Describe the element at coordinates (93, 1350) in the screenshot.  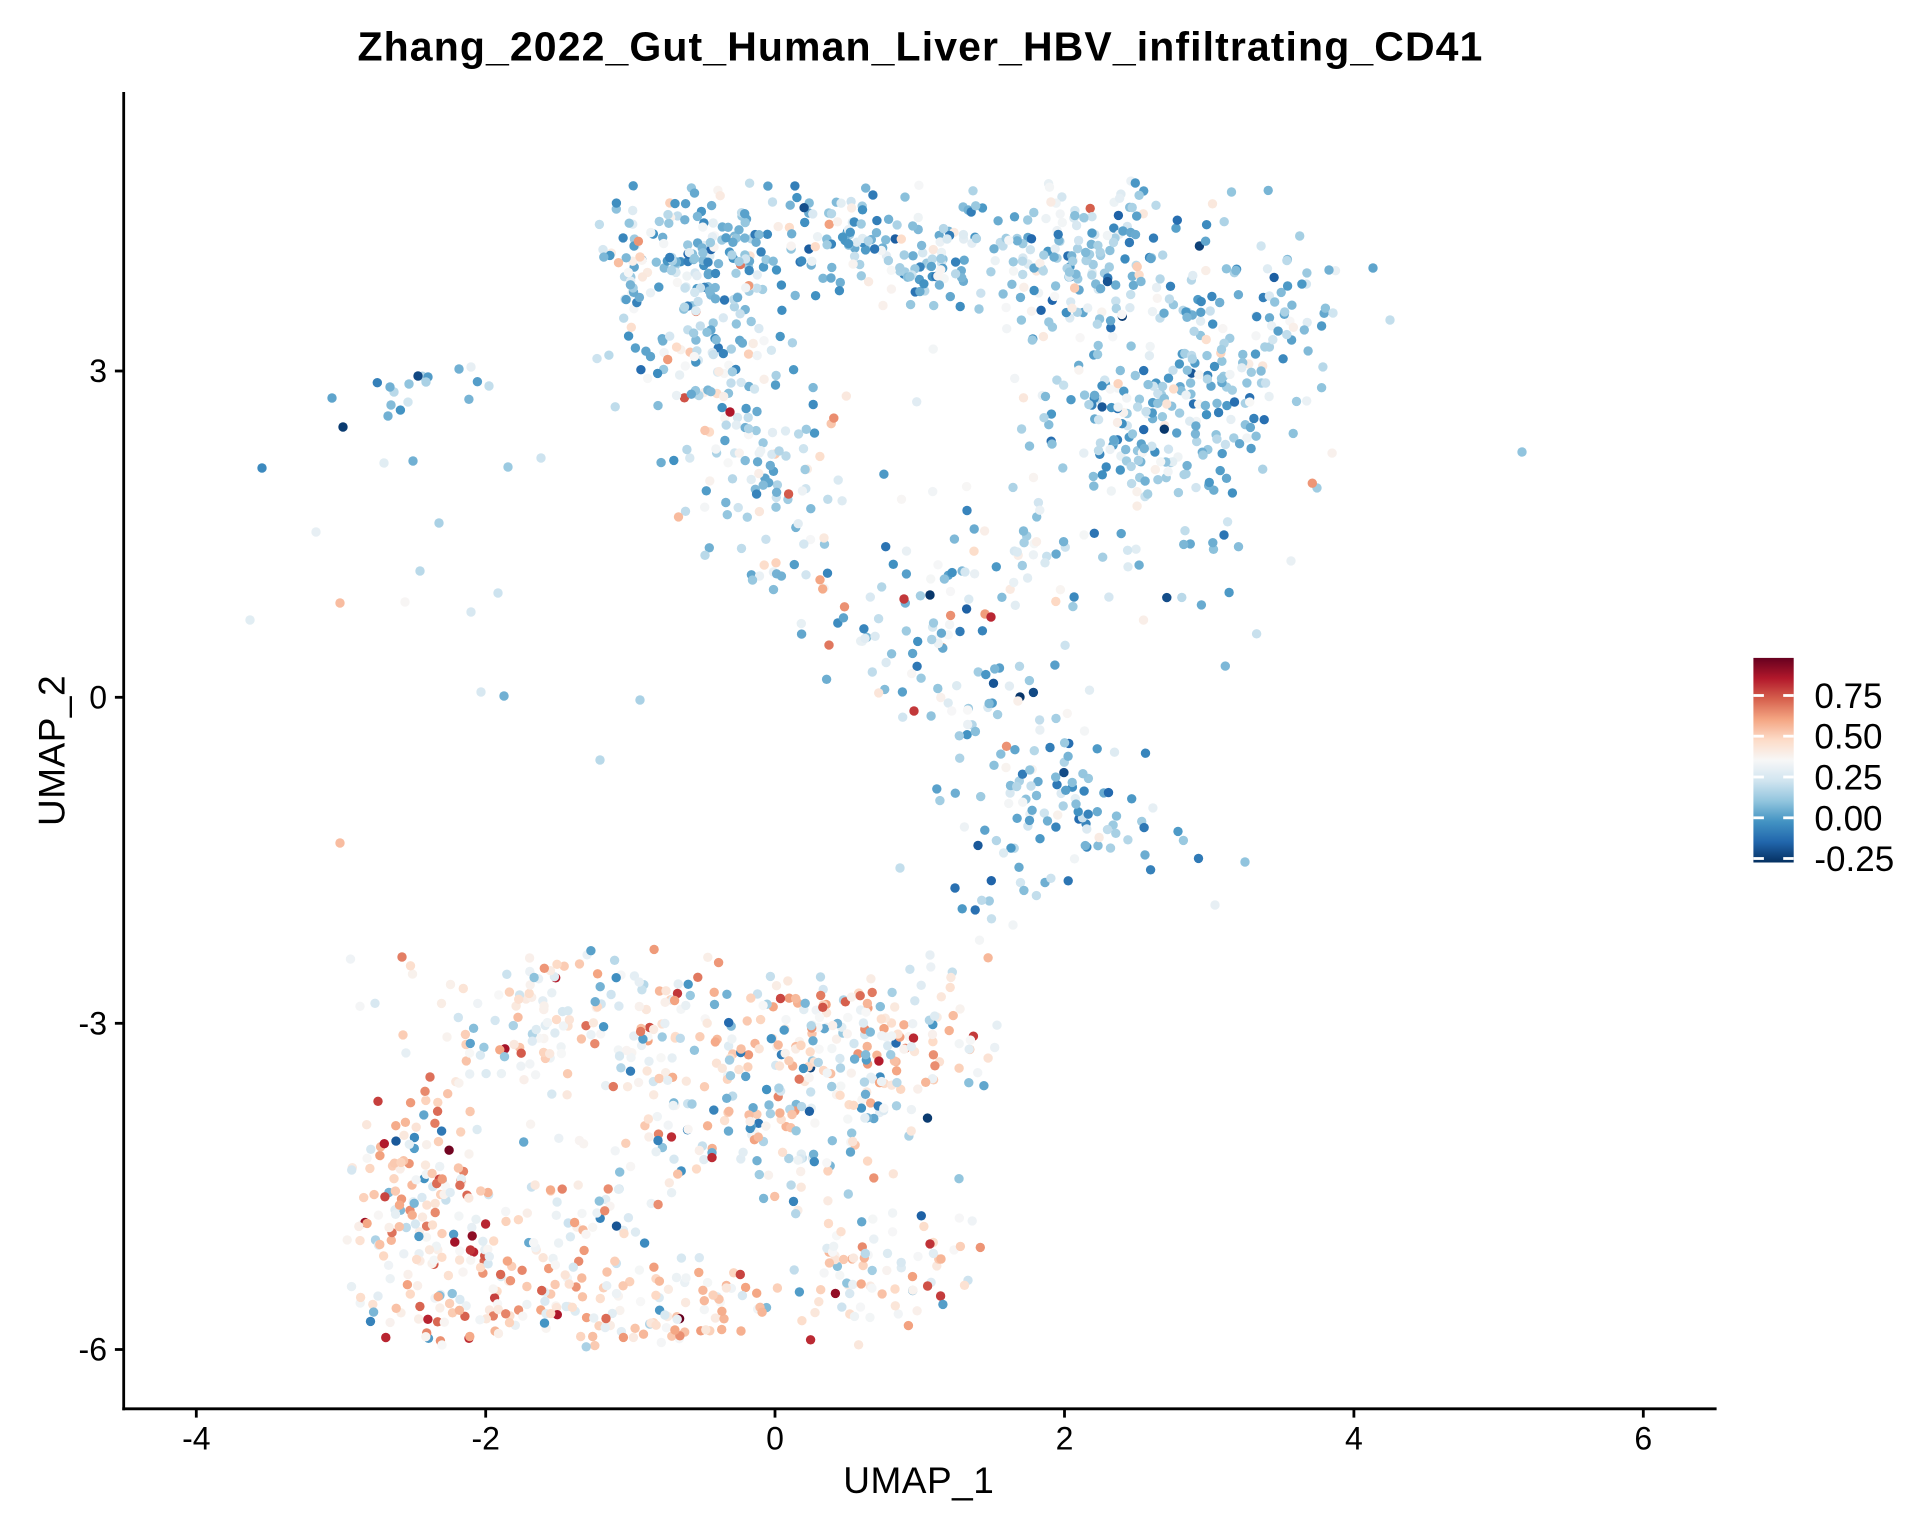
I see `svg-text: -6` at that location.